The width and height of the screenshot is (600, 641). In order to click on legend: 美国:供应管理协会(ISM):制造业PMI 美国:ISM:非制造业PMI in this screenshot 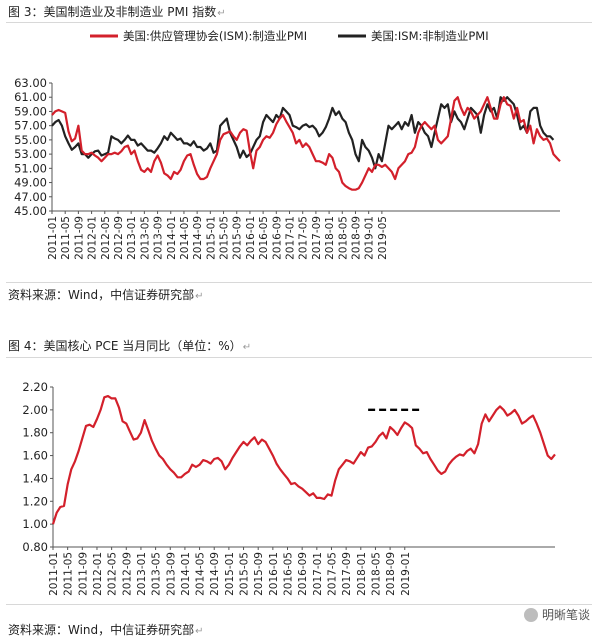, I will do `click(289, 36)`.